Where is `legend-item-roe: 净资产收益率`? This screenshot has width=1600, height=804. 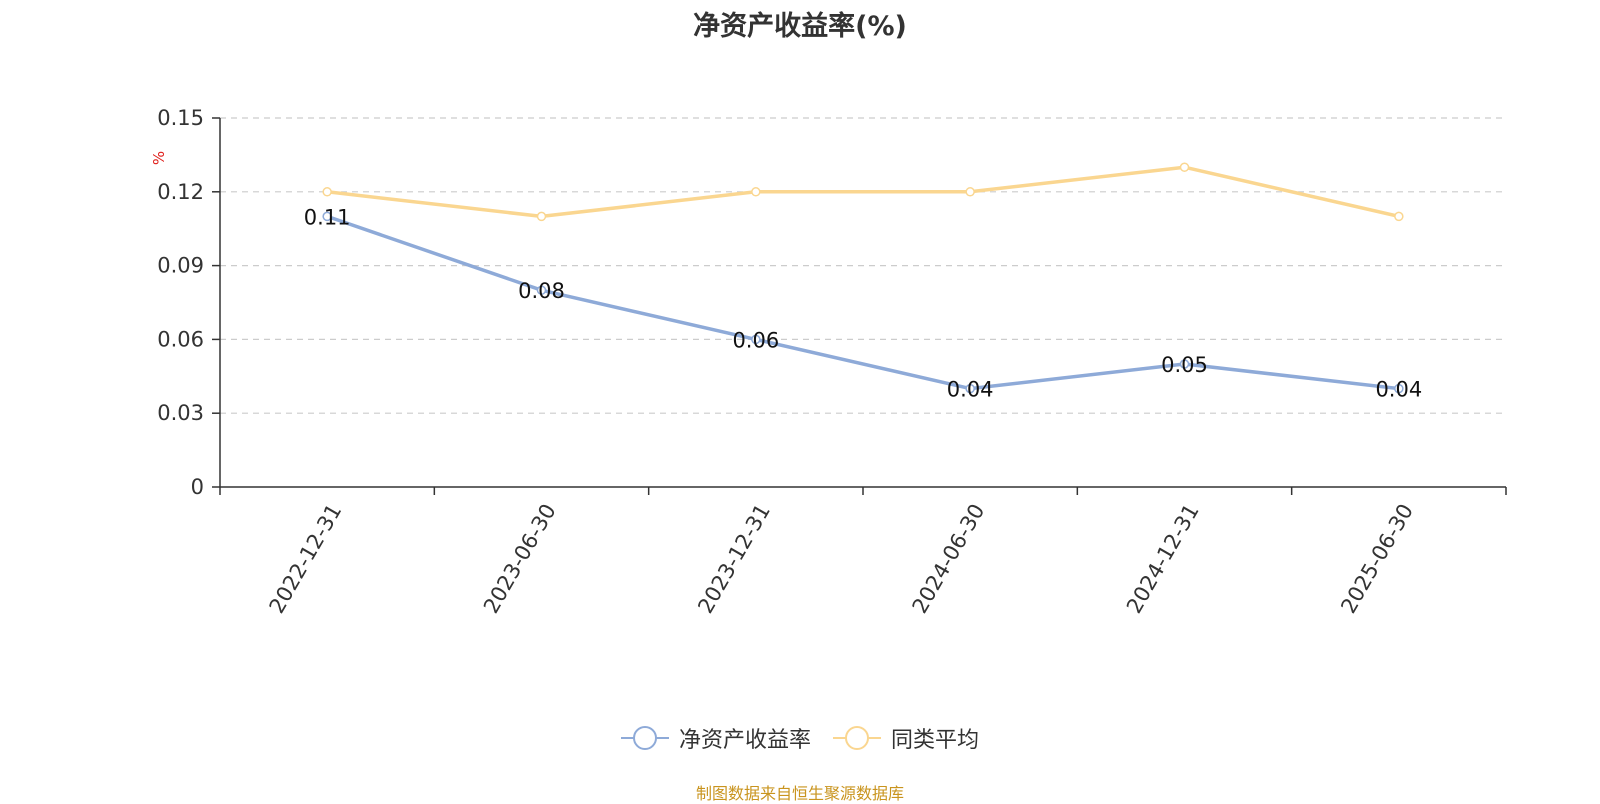 legend-item-roe: 净资产收益率 is located at coordinates (715, 738).